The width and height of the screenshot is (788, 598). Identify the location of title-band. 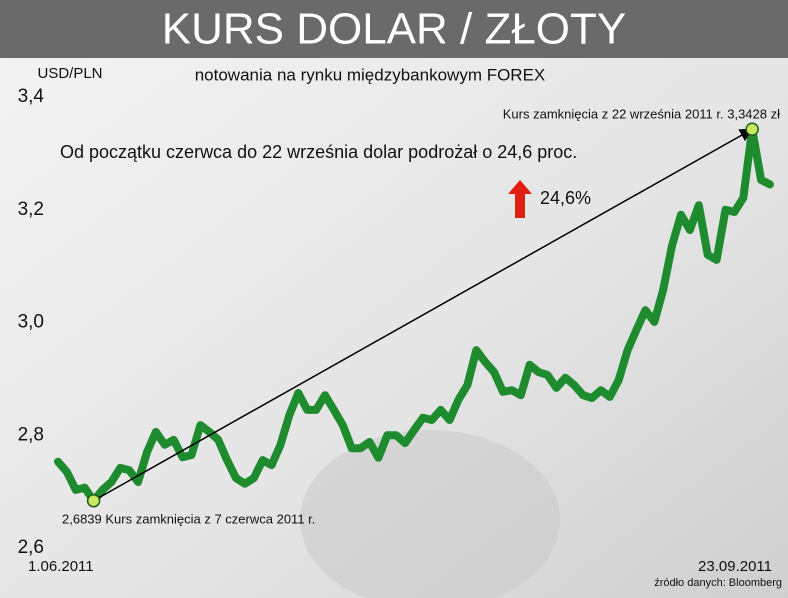
(394, 29).